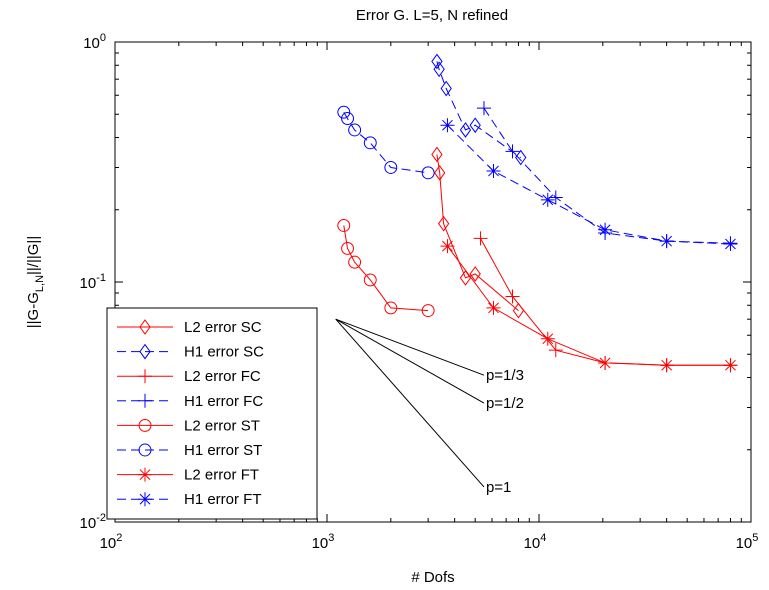 Image resolution: width=769 pixels, height=590 pixels. I want to click on chart-title: Error G. L=5, N refined, so click(432, 15).